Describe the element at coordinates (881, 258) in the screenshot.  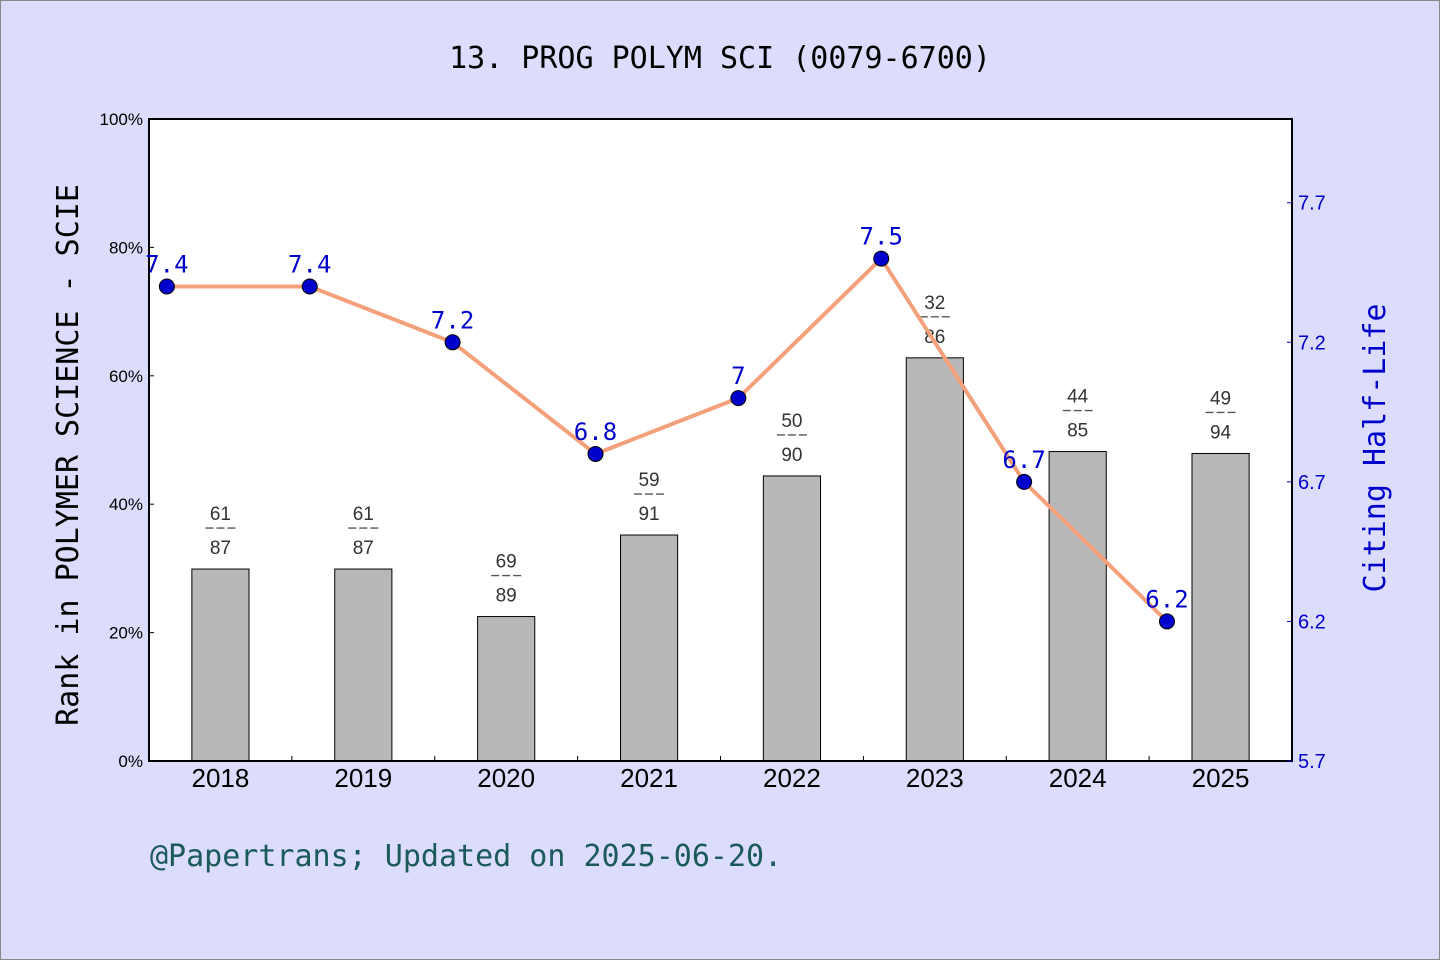
I see `half-life-point-2023` at that location.